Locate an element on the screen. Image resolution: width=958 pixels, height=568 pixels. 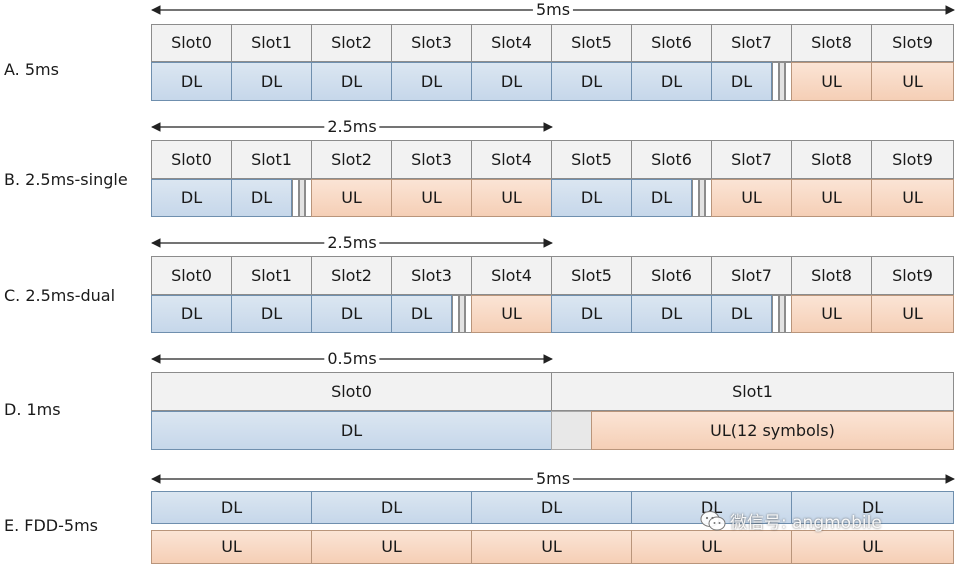
dim-label-d: 0.5ms is located at coordinates (352, 359).